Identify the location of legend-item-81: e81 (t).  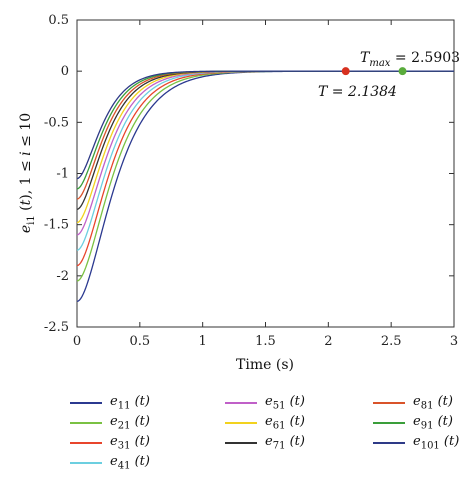
(413, 403).